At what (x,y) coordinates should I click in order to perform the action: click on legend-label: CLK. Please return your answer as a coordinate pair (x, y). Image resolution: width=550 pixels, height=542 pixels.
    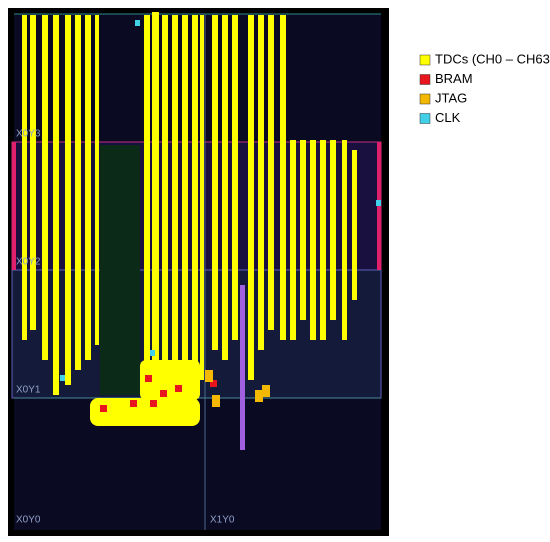
    Looking at the image, I should click on (448, 117).